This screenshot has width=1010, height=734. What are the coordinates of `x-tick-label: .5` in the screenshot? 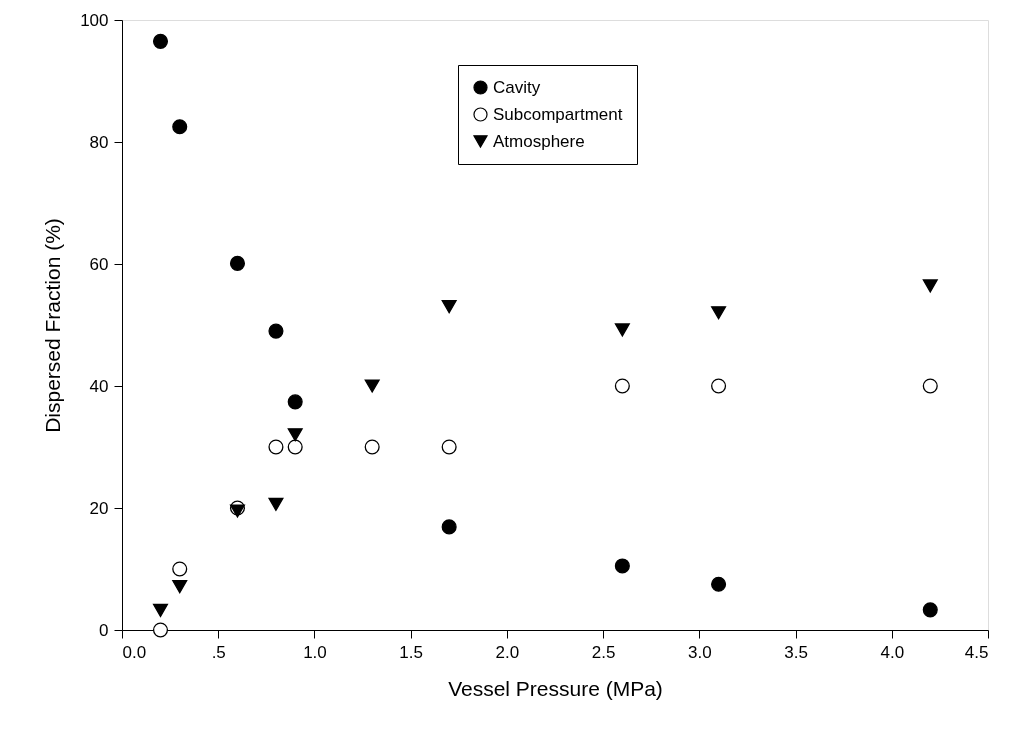 It's located at (218, 652).